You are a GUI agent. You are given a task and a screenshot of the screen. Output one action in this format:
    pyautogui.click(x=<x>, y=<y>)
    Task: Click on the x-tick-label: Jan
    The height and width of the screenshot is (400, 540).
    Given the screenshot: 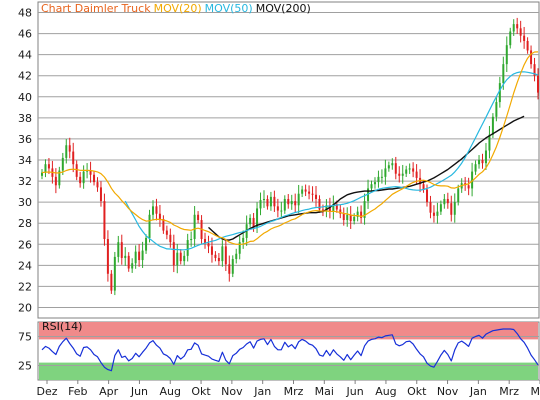 What is the action you would take?
    pyautogui.click(x=262, y=391)
    